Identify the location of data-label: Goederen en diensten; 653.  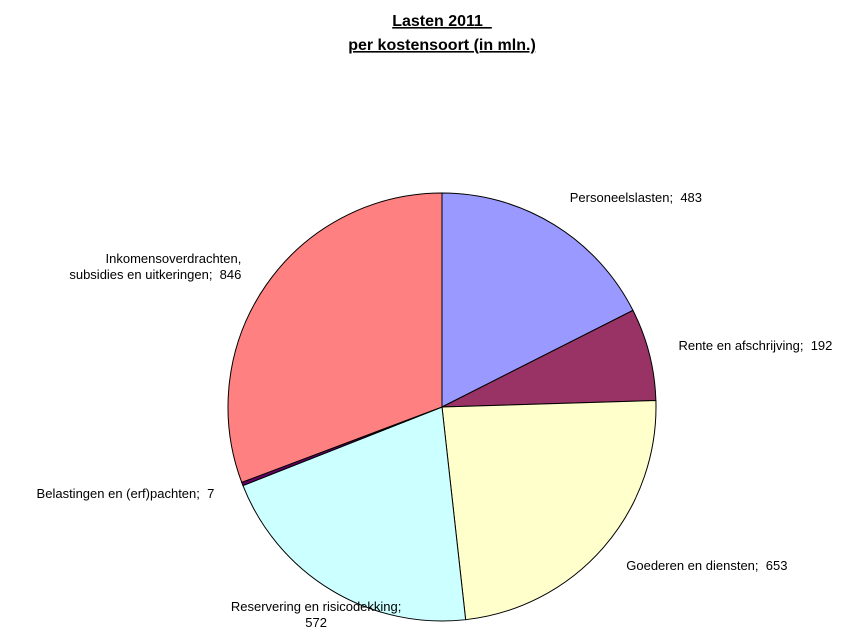
(706, 565).